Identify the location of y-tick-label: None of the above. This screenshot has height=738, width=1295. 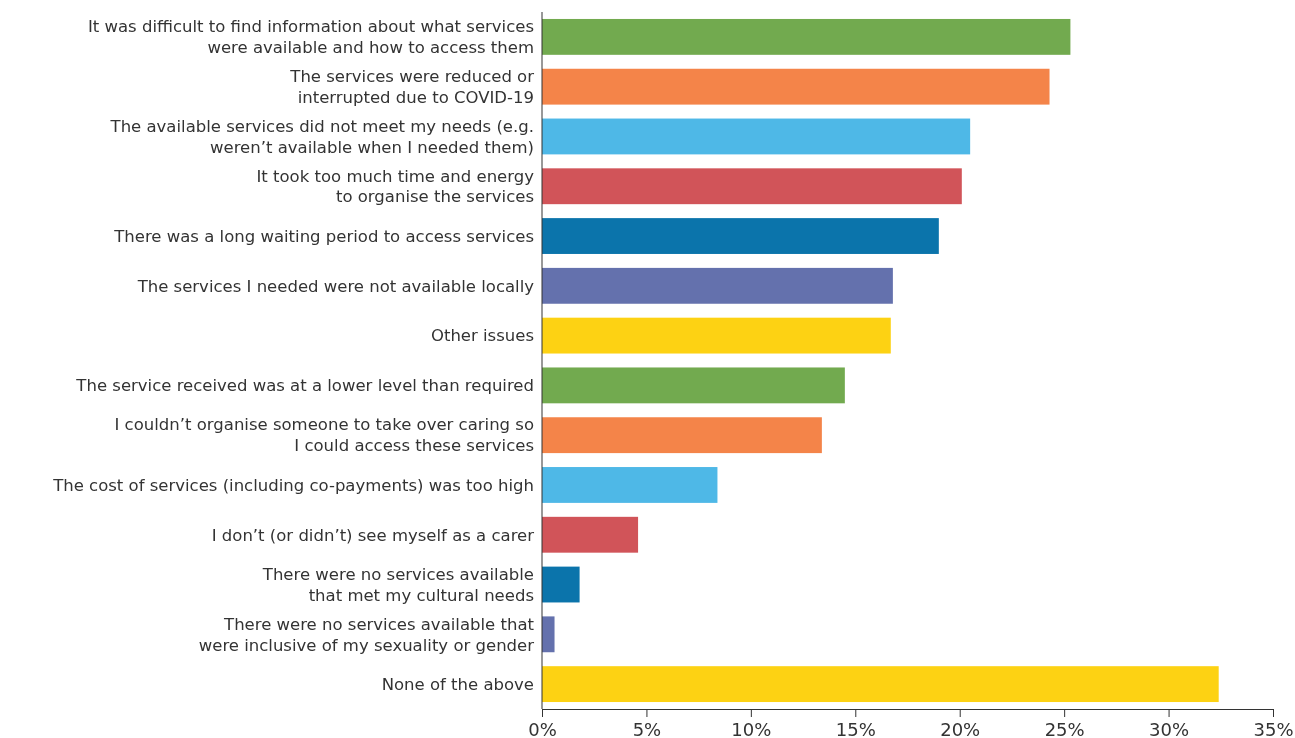
(457, 684).